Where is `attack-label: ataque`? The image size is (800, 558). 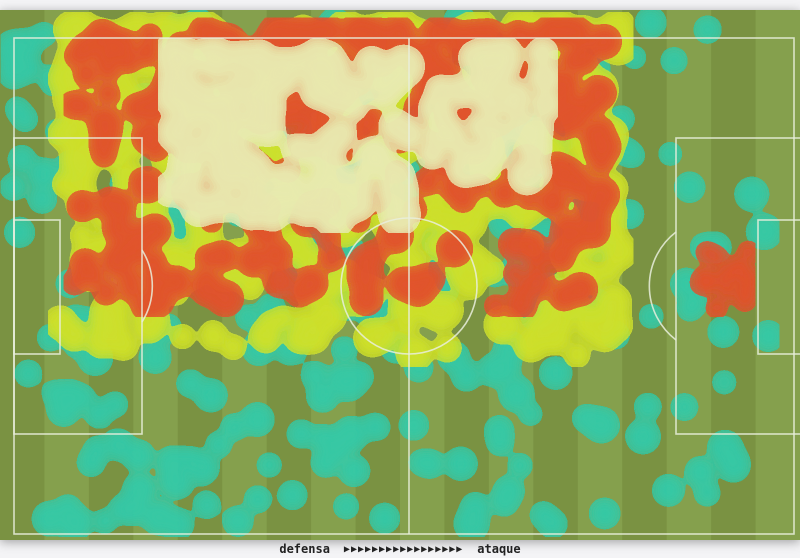 attack-label: ataque is located at coordinates (499, 549).